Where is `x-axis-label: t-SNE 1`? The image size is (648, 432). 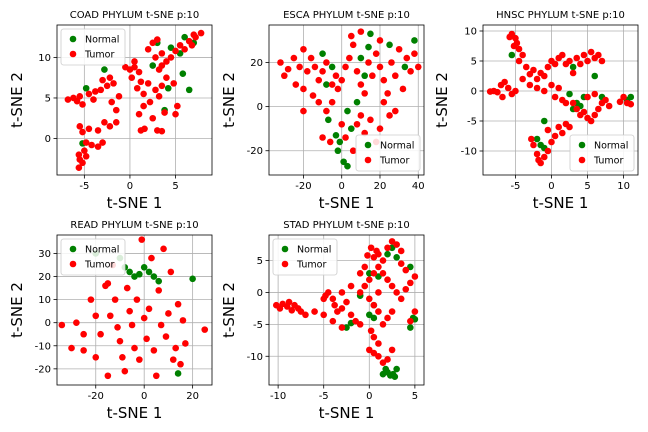 x-axis-label: t-SNE 1 is located at coordinates (347, 413).